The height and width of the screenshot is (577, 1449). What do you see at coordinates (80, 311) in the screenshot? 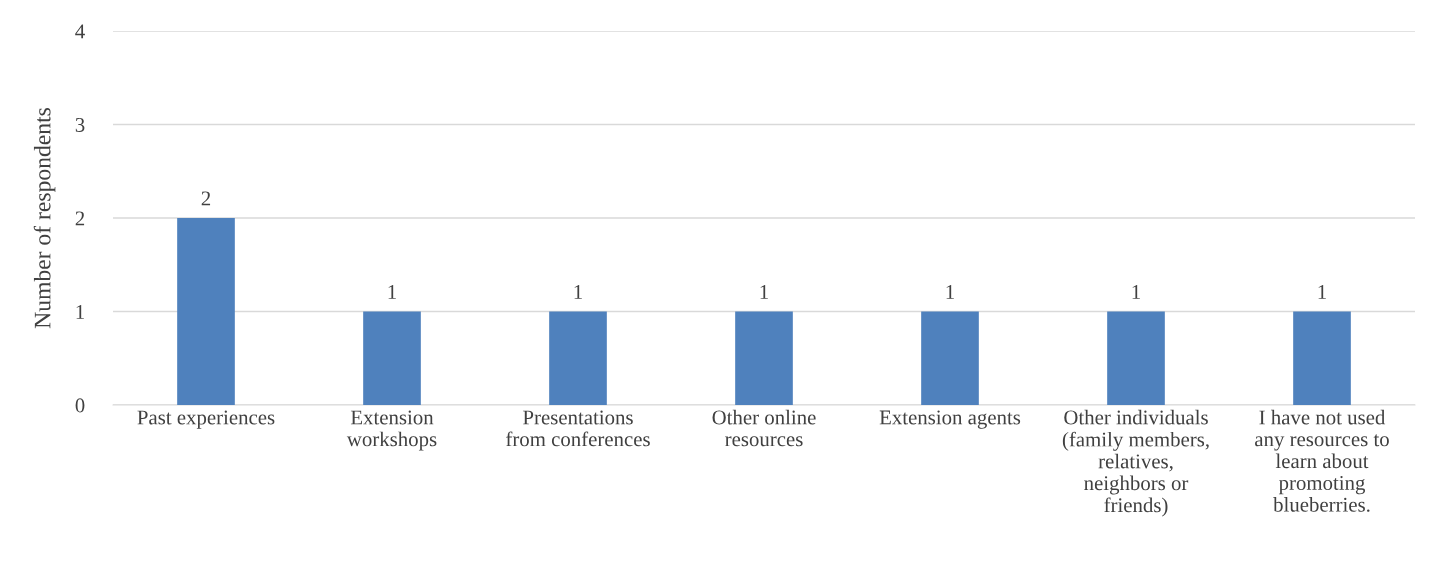
I see `y-tick-label: 1` at bounding box center [80, 311].